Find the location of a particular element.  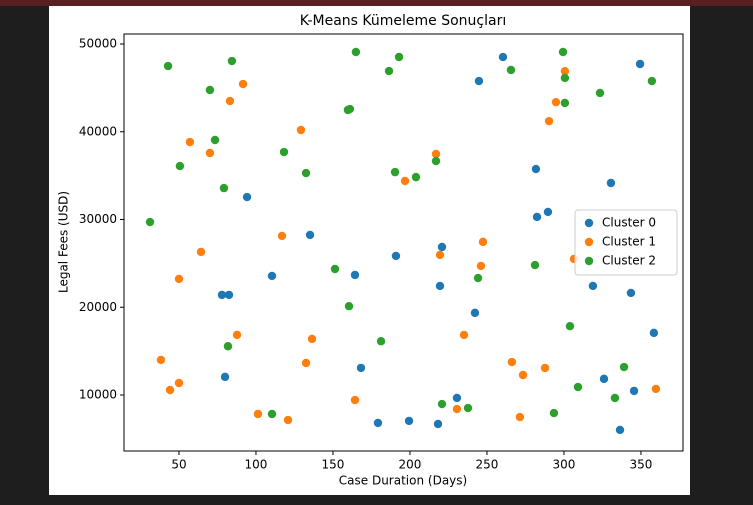

x-tick-label: 100 is located at coordinates (256, 465).